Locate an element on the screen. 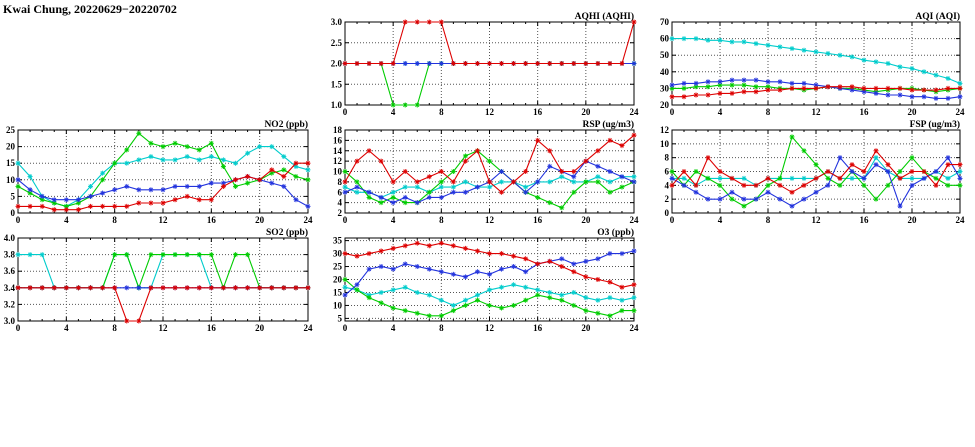  y-tick-label: 14 is located at coordinates (338, 151).